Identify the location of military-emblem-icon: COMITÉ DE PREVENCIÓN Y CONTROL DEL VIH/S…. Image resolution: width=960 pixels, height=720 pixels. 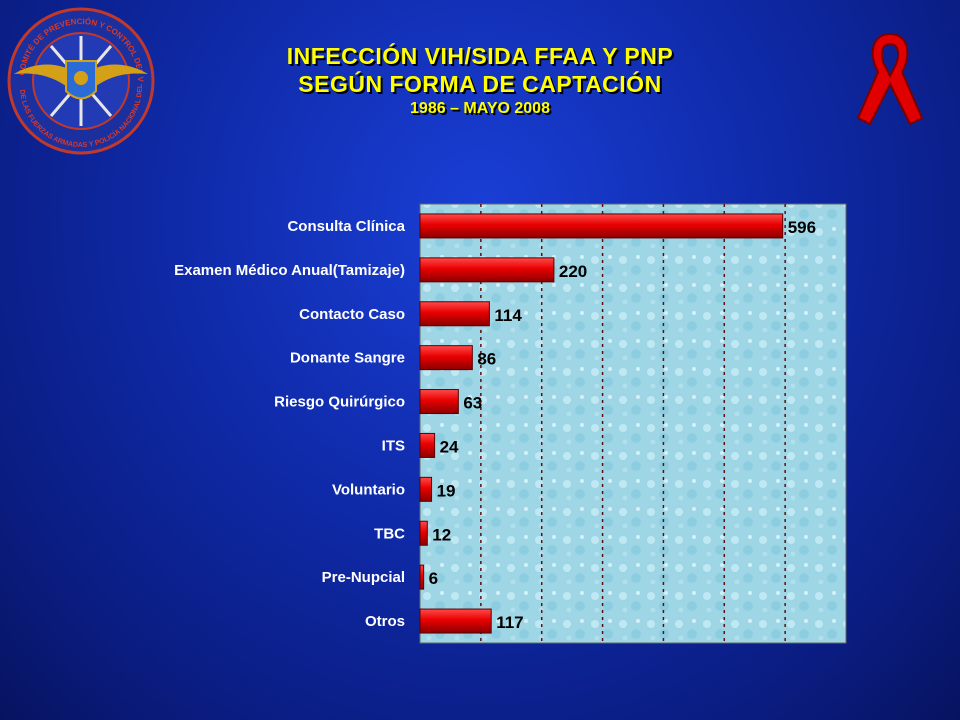
(80, 80).